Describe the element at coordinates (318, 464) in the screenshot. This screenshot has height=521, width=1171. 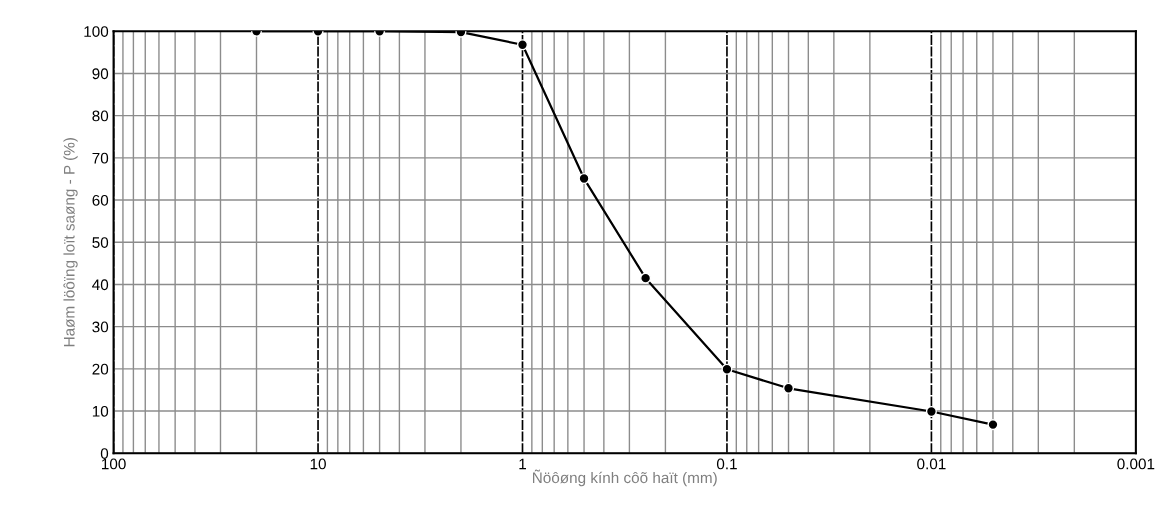
I see `x-tick-label: 10` at that location.